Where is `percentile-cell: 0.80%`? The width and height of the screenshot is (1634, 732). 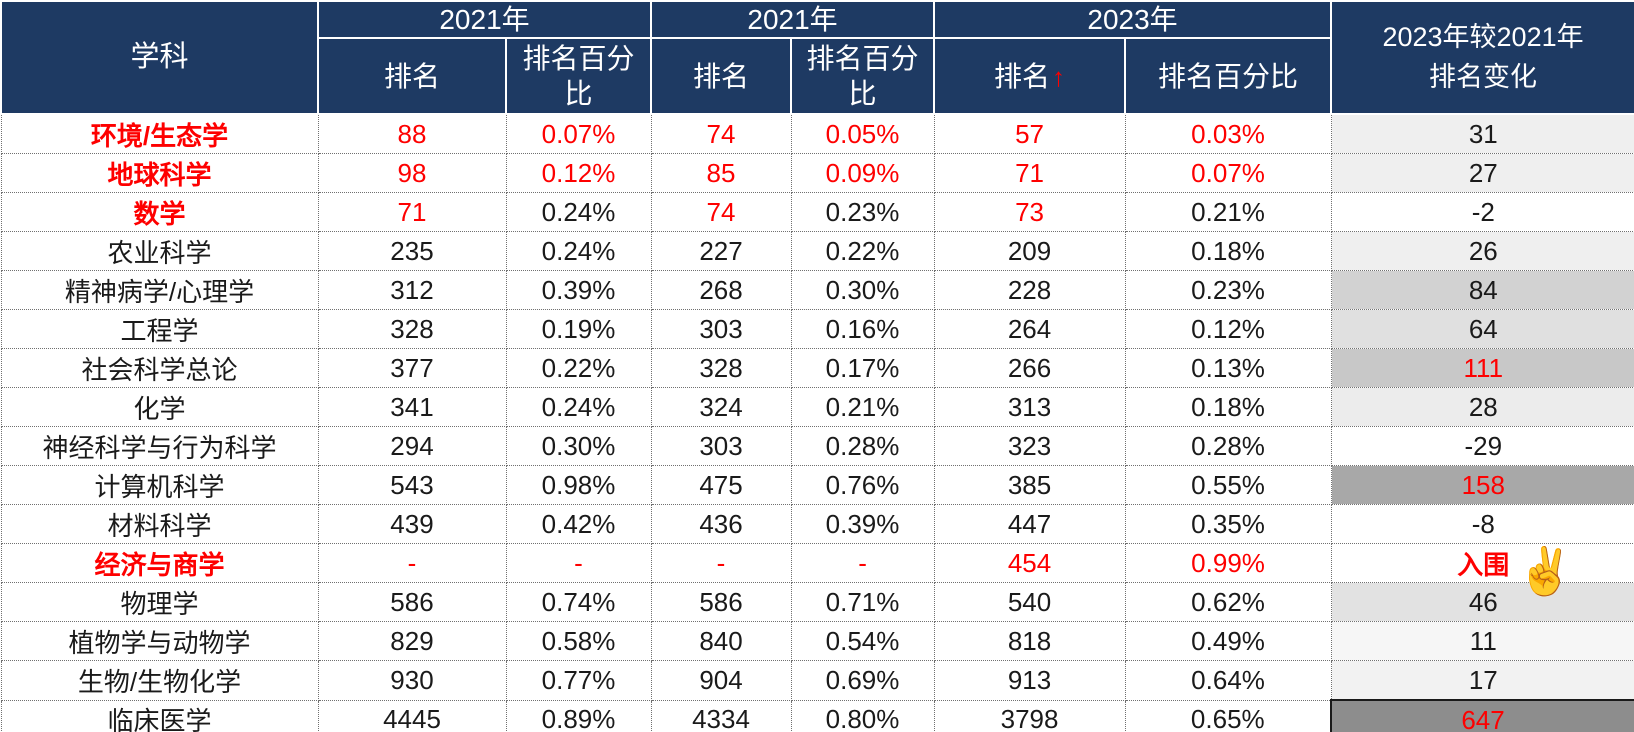
percentile-cell: 0.80% is located at coordinates (862, 715).